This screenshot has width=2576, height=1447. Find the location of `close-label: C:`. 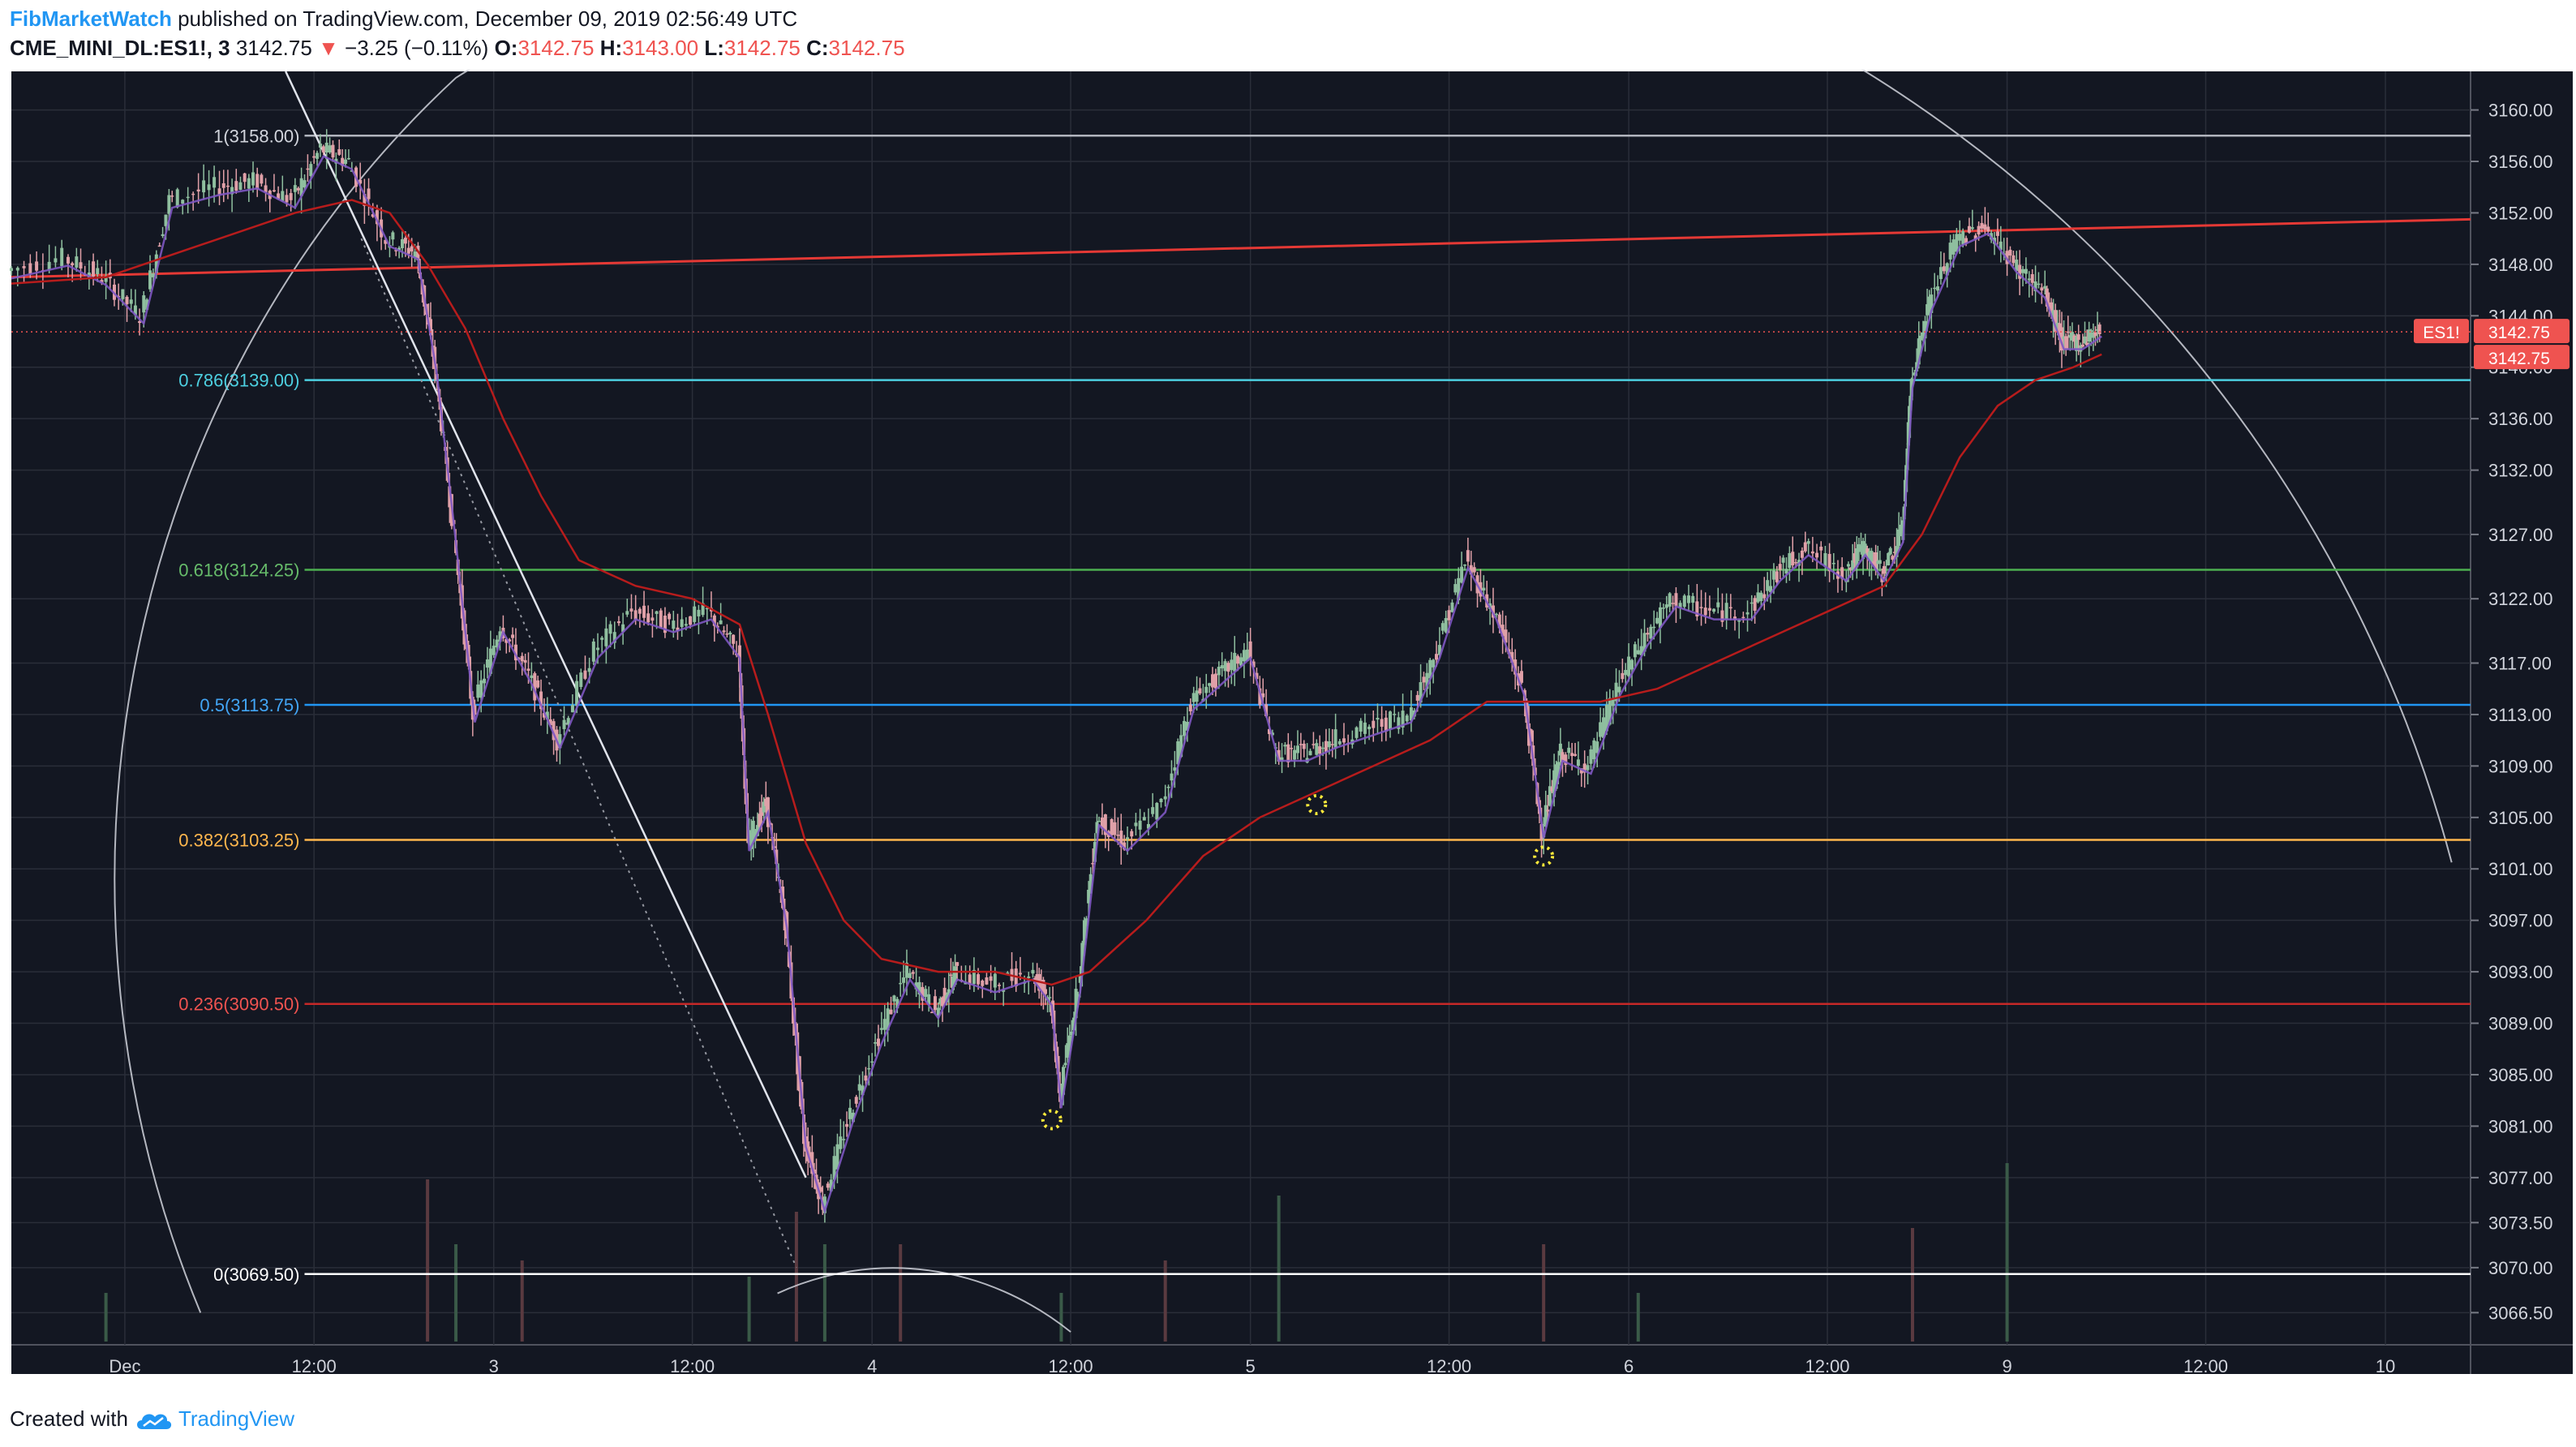

close-label: C: is located at coordinates (817, 48).